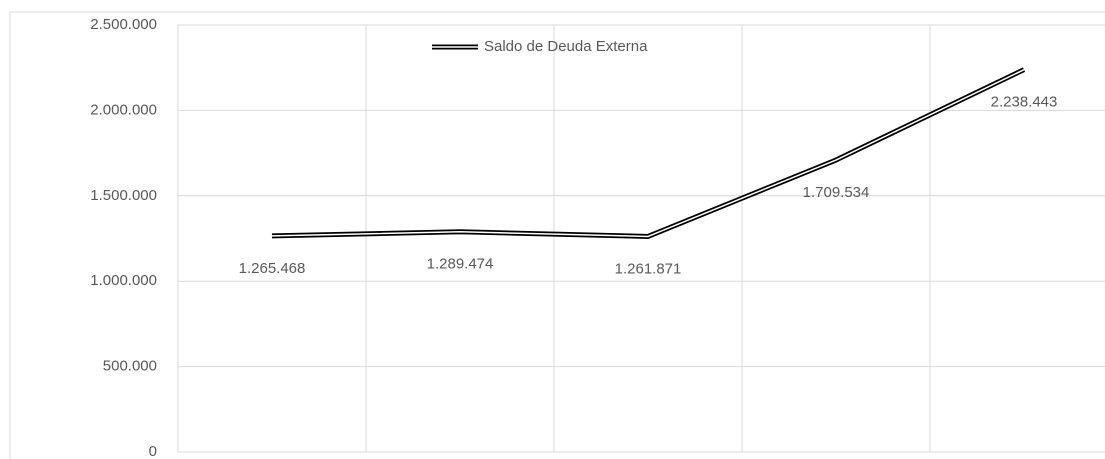 The height and width of the screenshot is (459, 1105). I want to click on y-tick-label: 0, so click(153, 451).